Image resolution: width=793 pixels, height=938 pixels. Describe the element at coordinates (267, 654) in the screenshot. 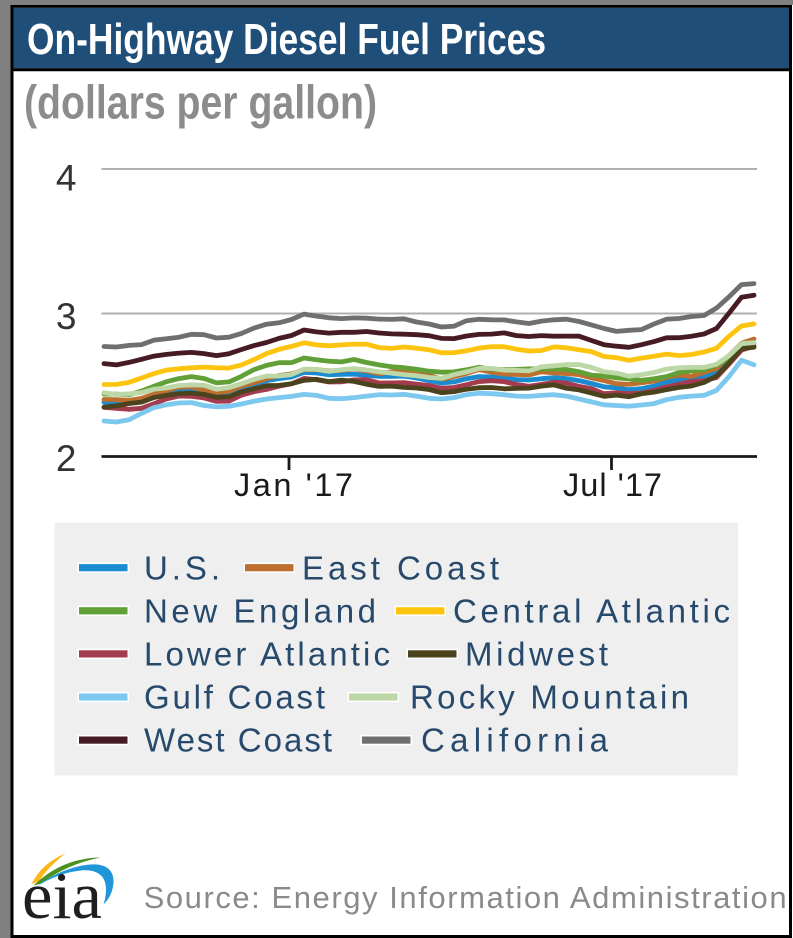

I see `svg-text: Lower Atlantic` at that location.